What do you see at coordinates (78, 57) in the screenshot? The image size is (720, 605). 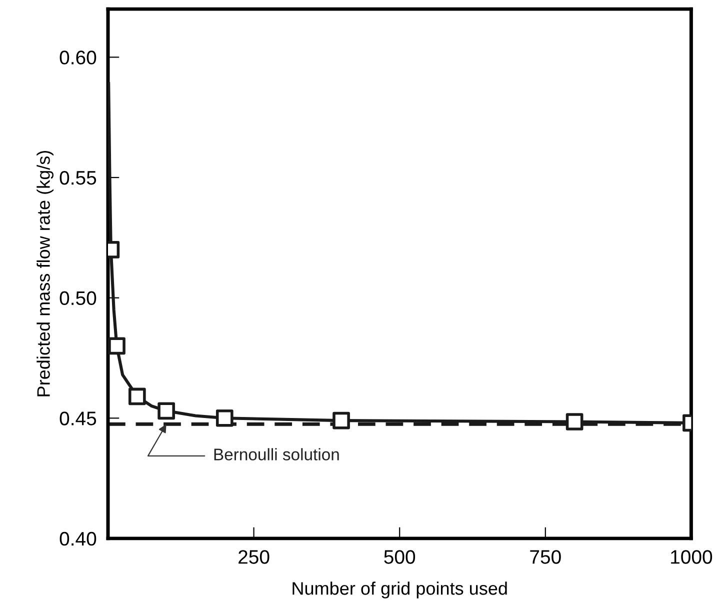 I see `y-tick-label: 0.60` at bounding box center [78, 57].